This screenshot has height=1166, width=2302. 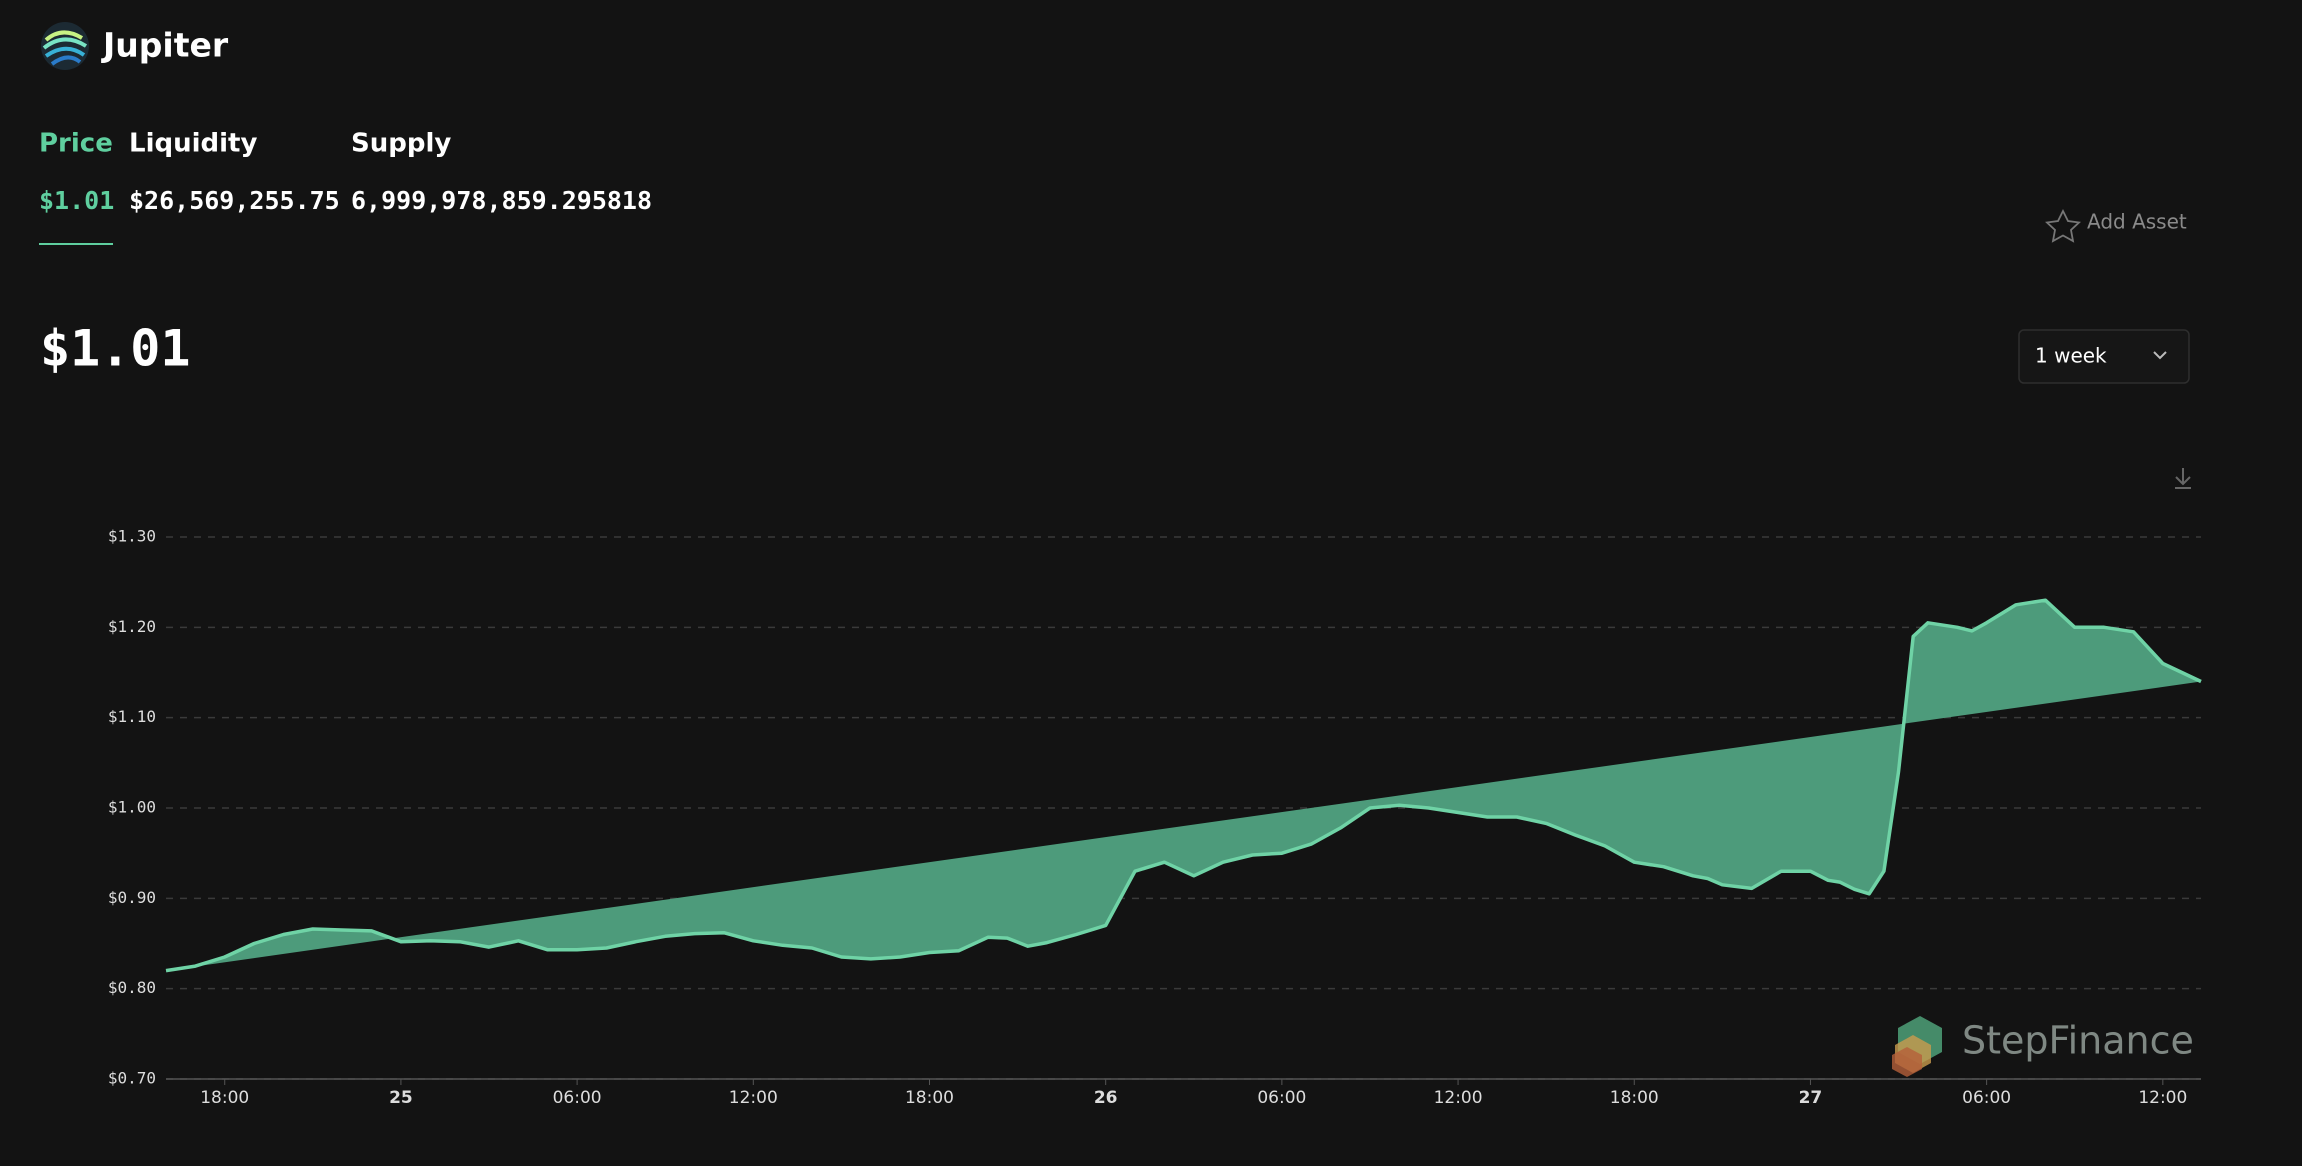 I want to click on watermark-text: StepFinance, so click(x=2078, y=1041).